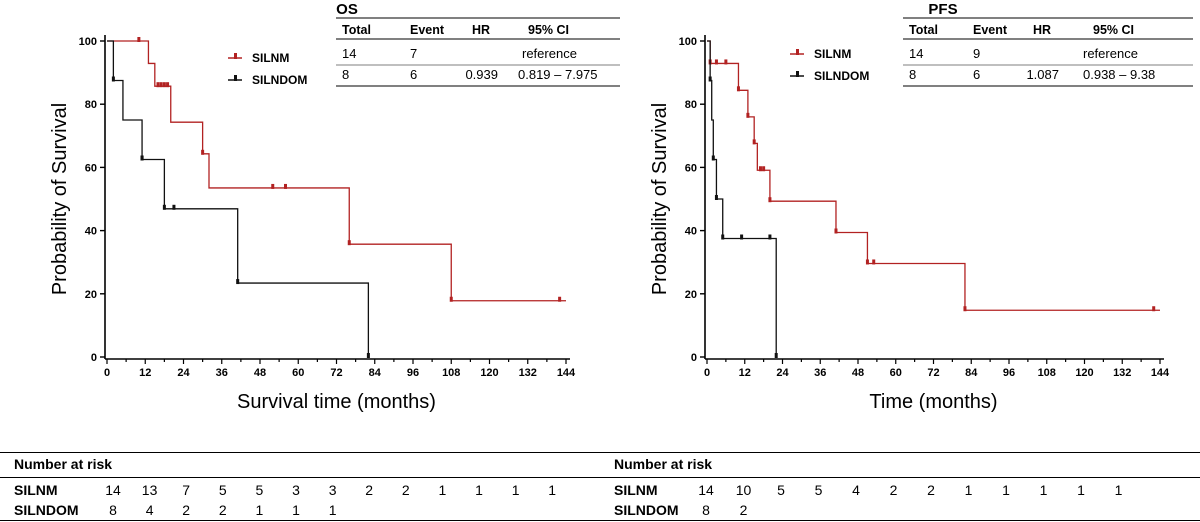 Image resolution: width=1200 pixels, height=522 pixels. What do you see at coordinates (660, 199) in the screenshot?
I see `pfs-y-axis-label: Probability of Survival` at bounding box center [660, 199].